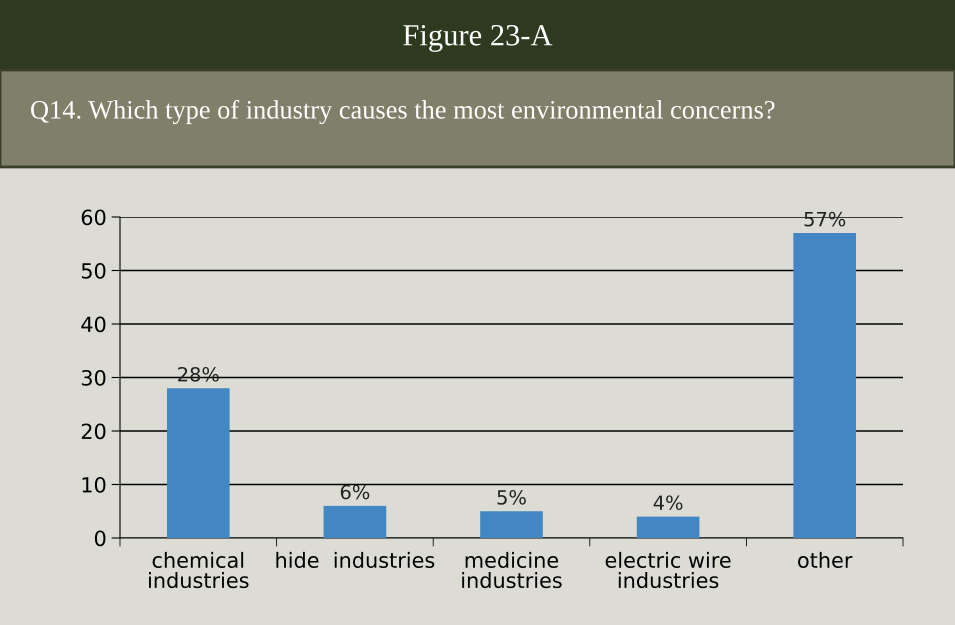  I want to click on x-tick-label: hide industries, so click(355, 560).